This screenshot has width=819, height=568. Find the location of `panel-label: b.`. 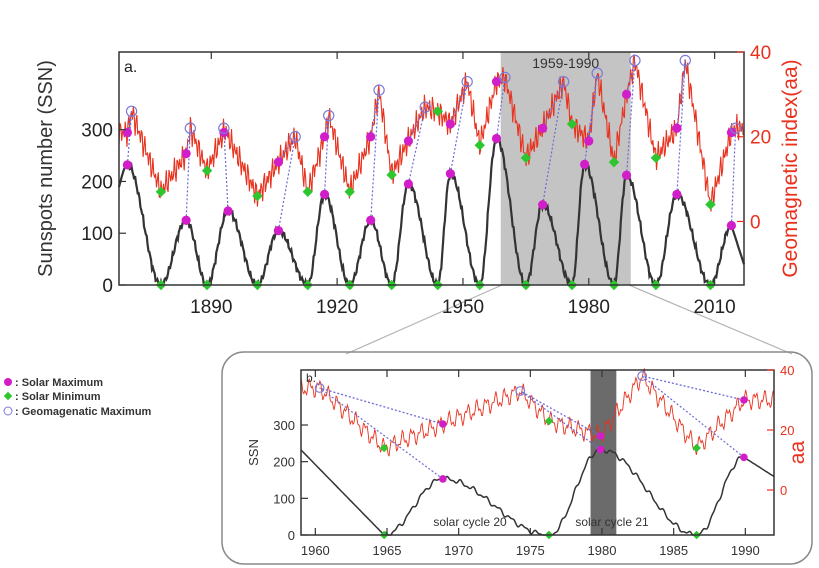

panel-label: b. is located at coordinates (311, 378).